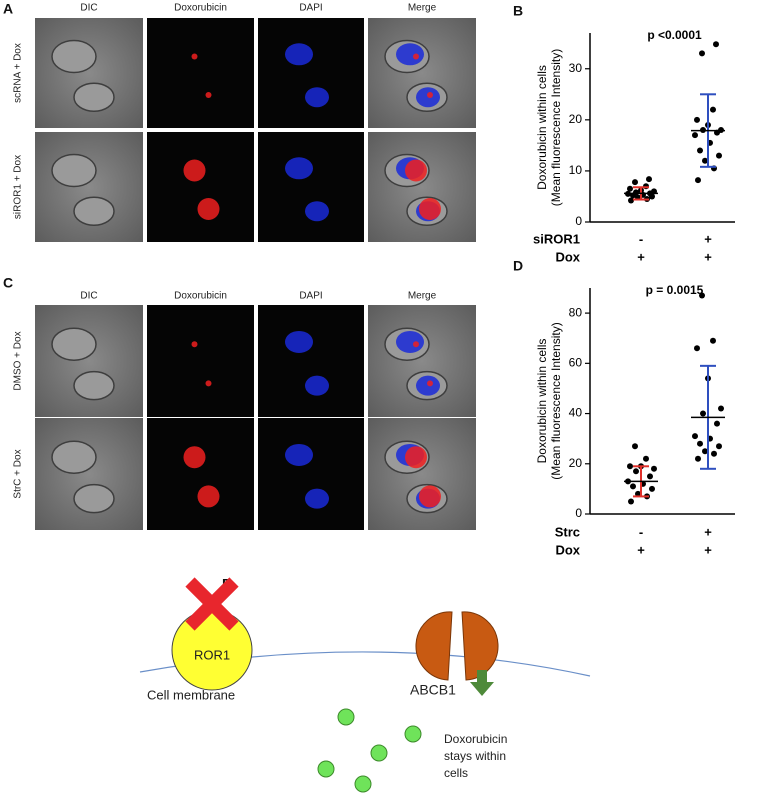  Describe the element at coordinates (18, 360) in the screenshot. I see `row-label: DMSO + Dox` at that location.